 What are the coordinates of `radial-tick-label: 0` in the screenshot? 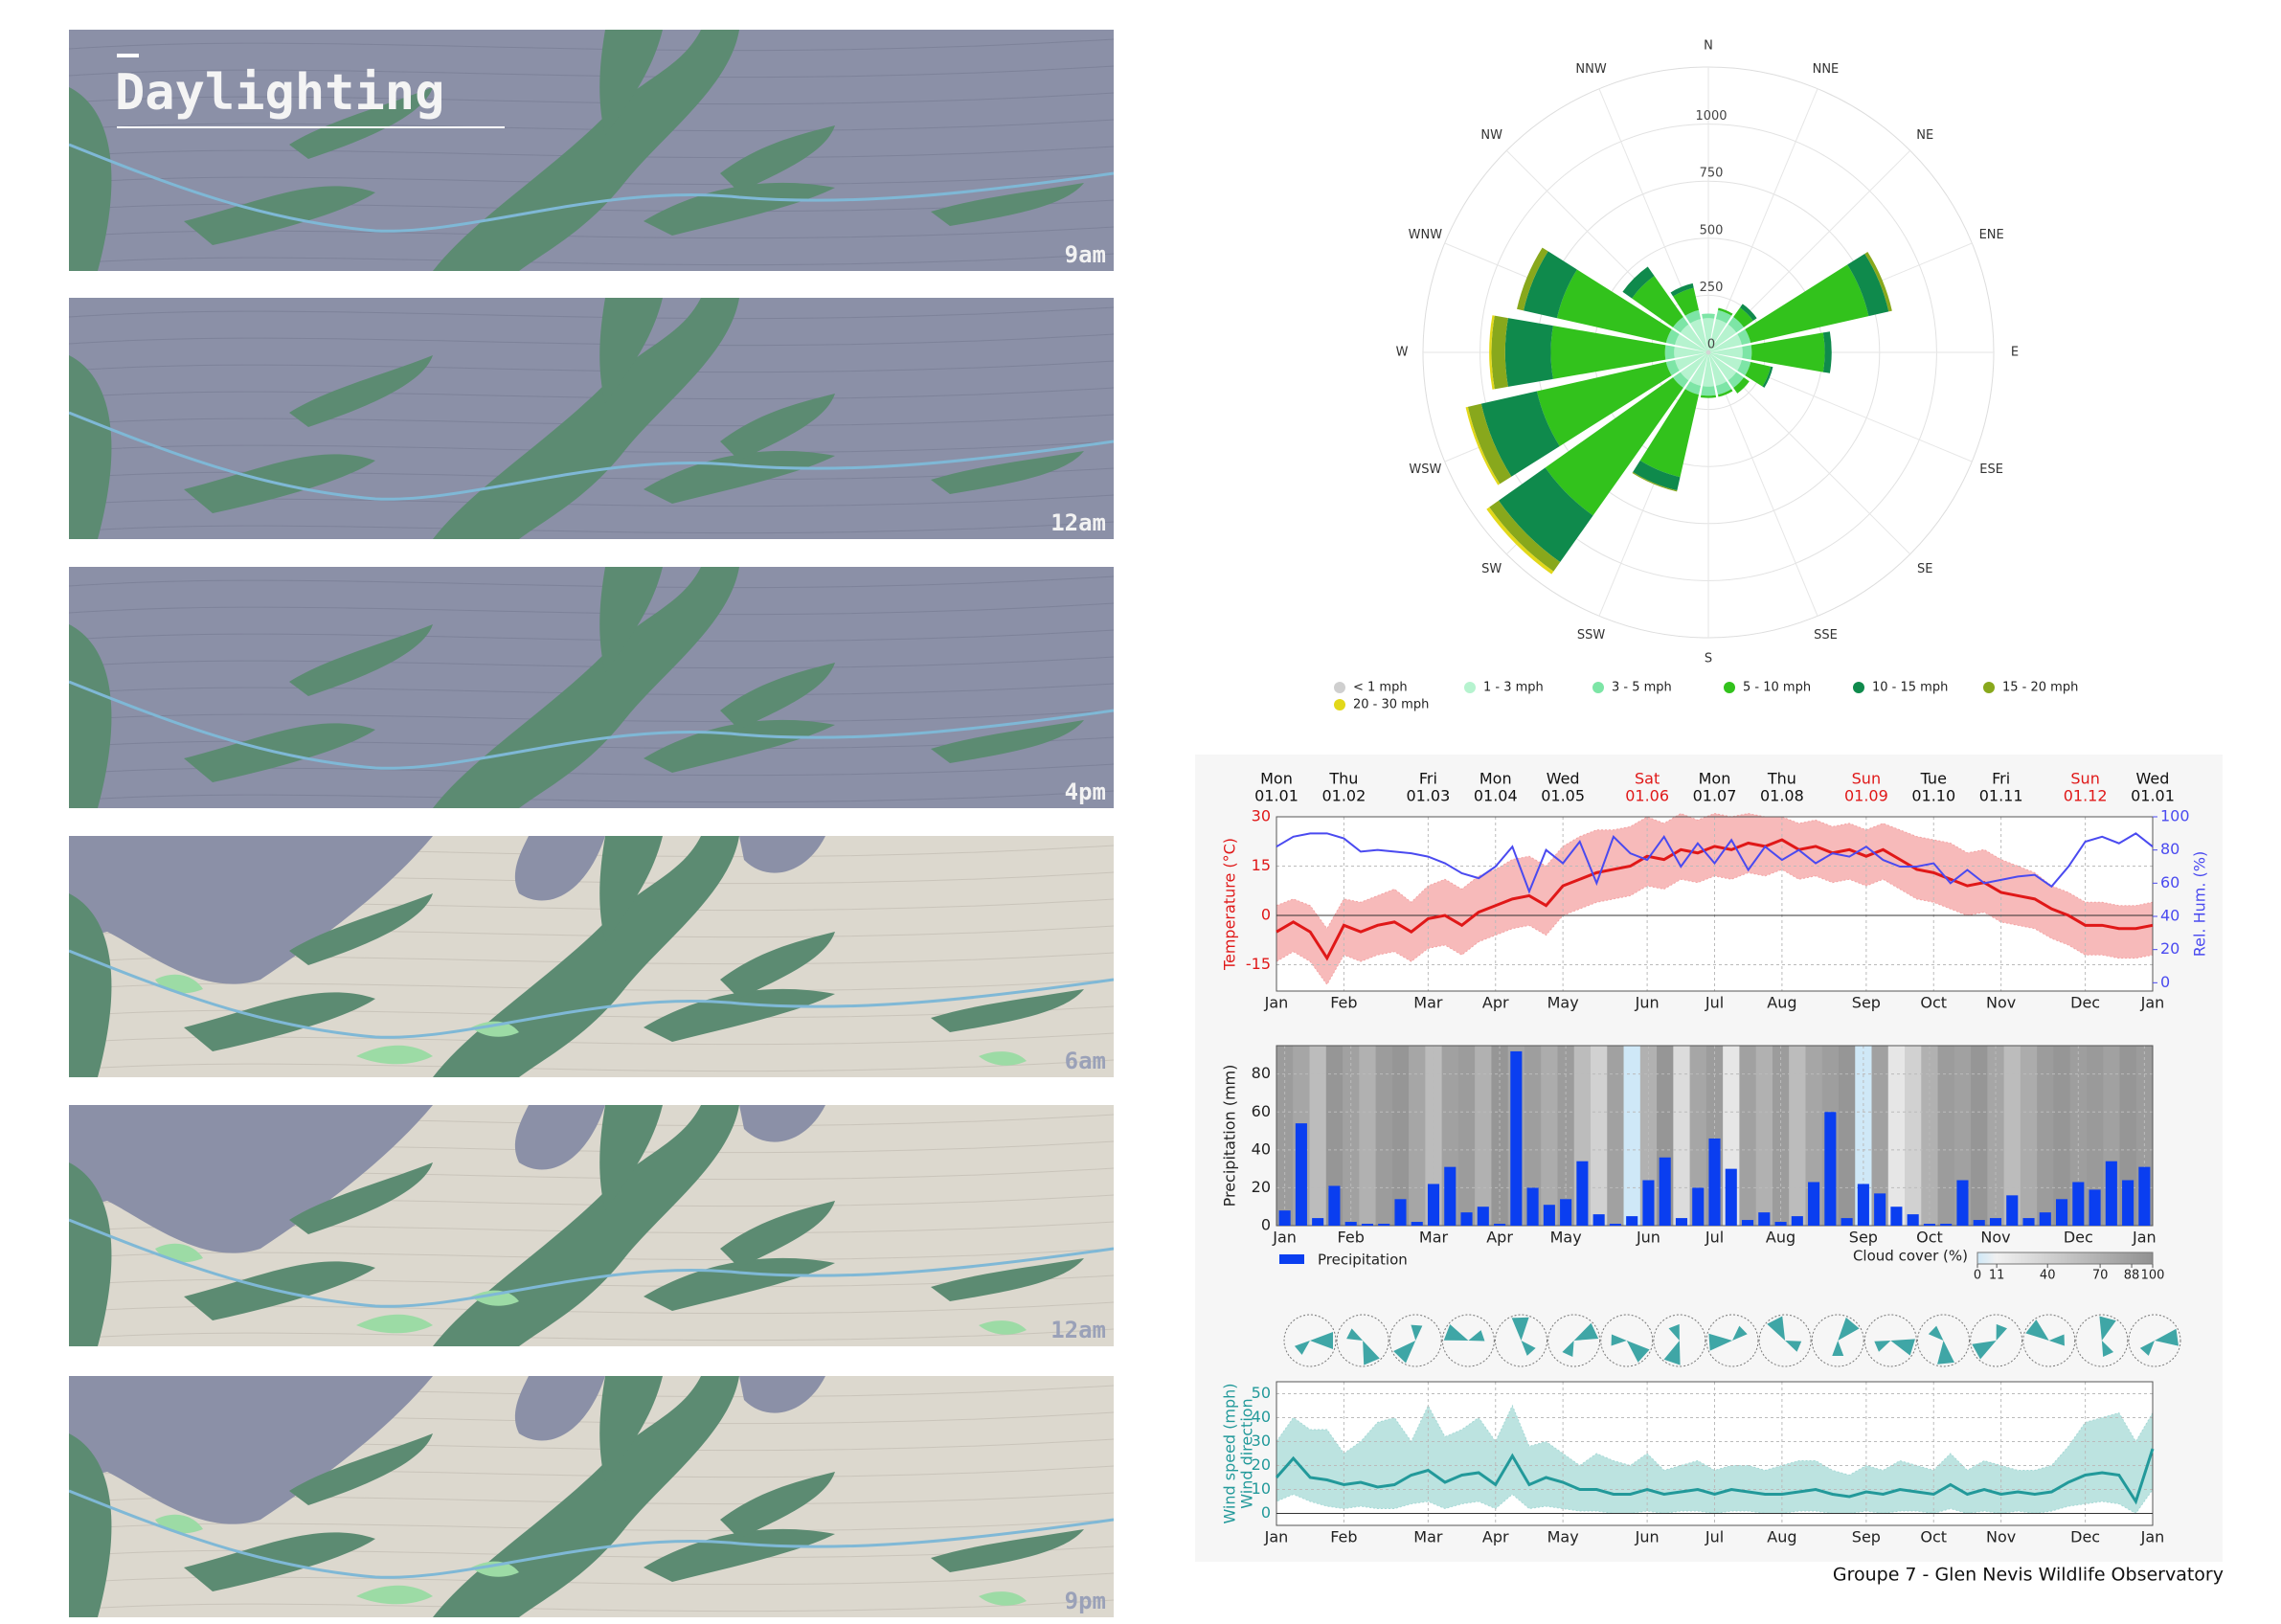 It's located at (1711, 345).